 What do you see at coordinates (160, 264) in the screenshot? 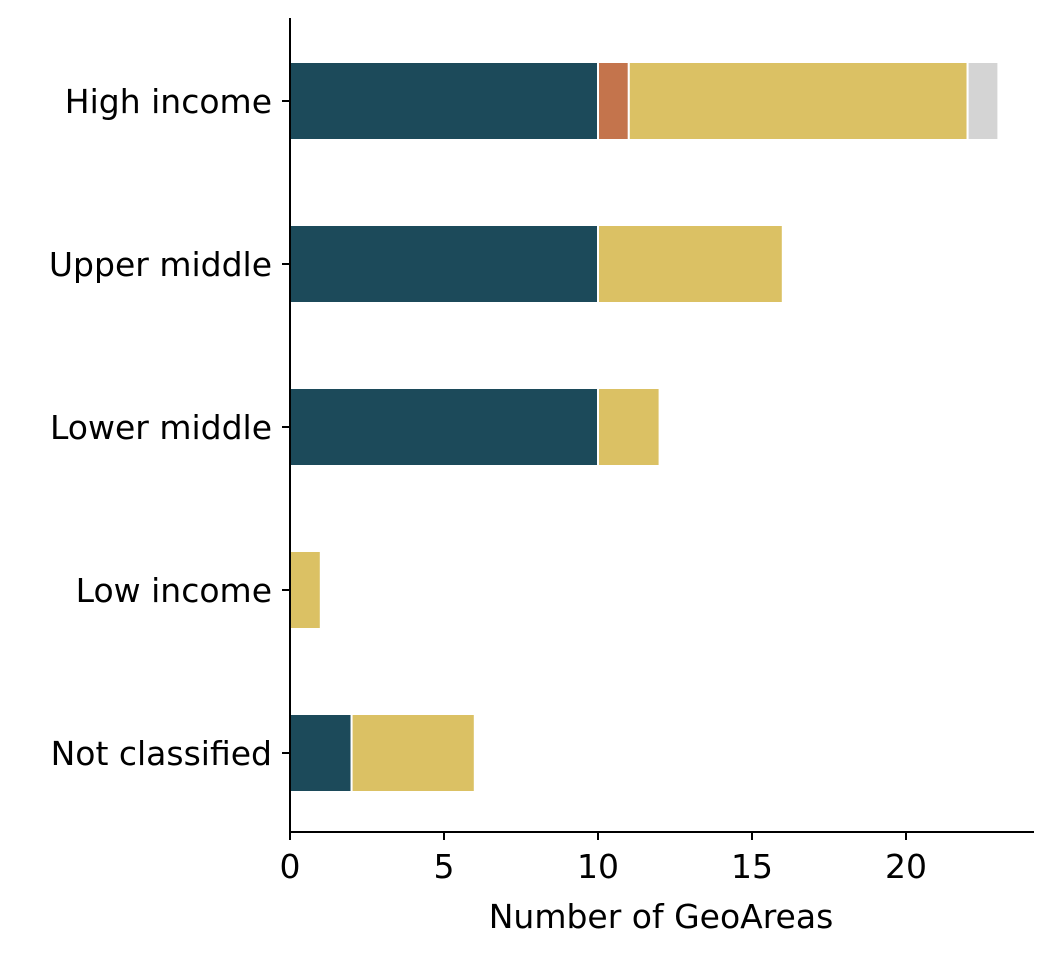
I see `y-tick-label: Upper middle` at bounding box center [160, 264].